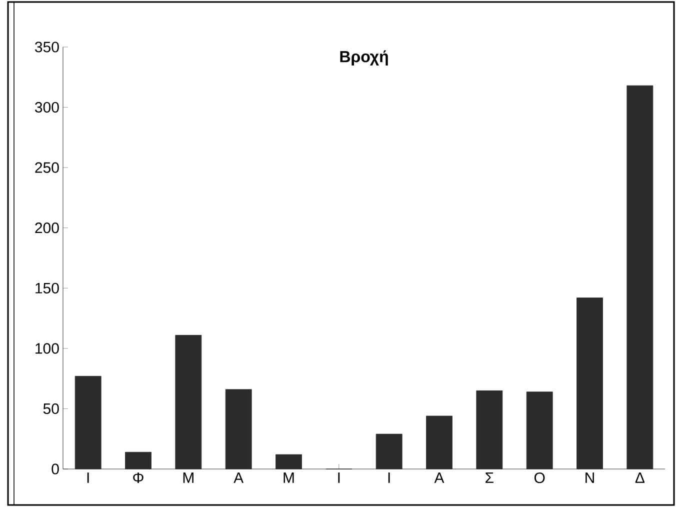 Image resolution: width=676 pixels, height=507 pixels. What do you see at coordinates (490, 477) in the screenshot?
I see `x-tick-label: Σ` at bounding box center [490, 477].